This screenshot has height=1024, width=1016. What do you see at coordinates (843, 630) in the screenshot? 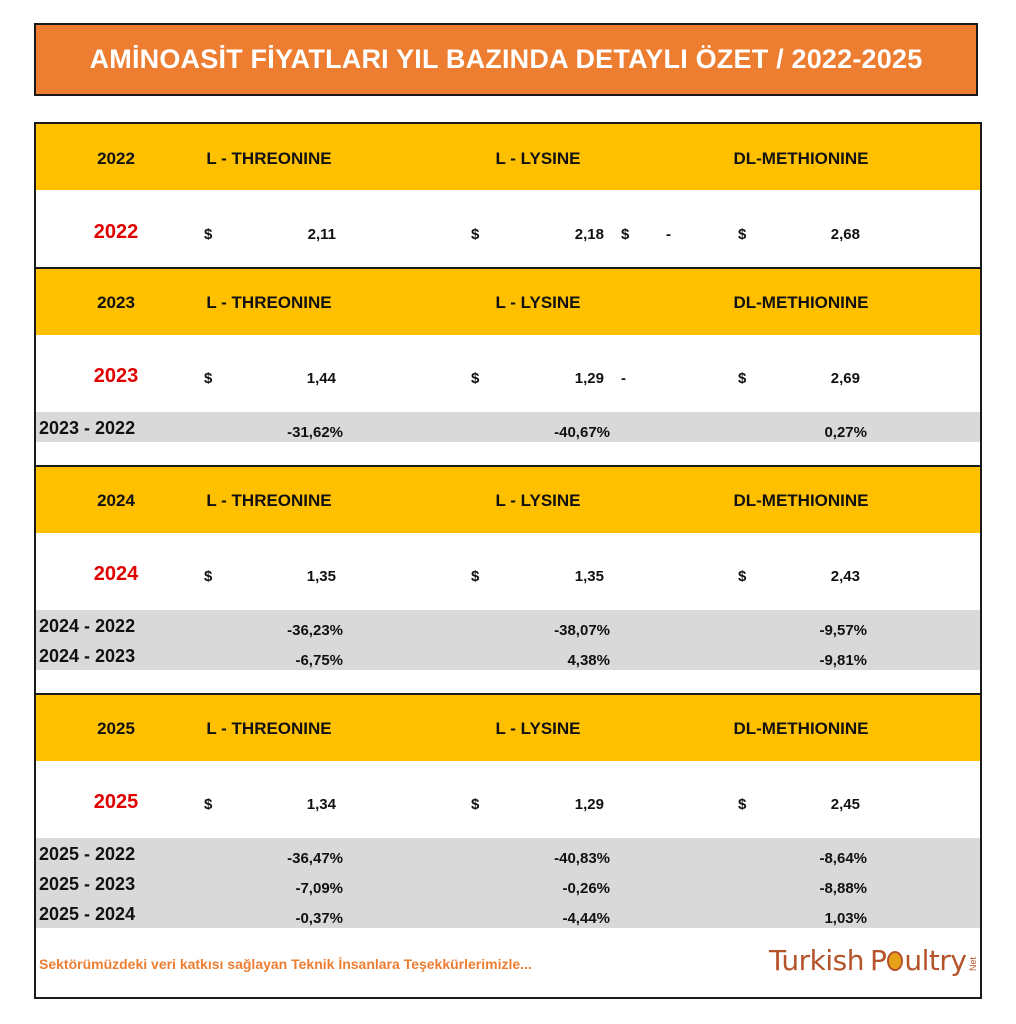
I see `diff-methionine: -9,57%` at bounding box center [843, 630].